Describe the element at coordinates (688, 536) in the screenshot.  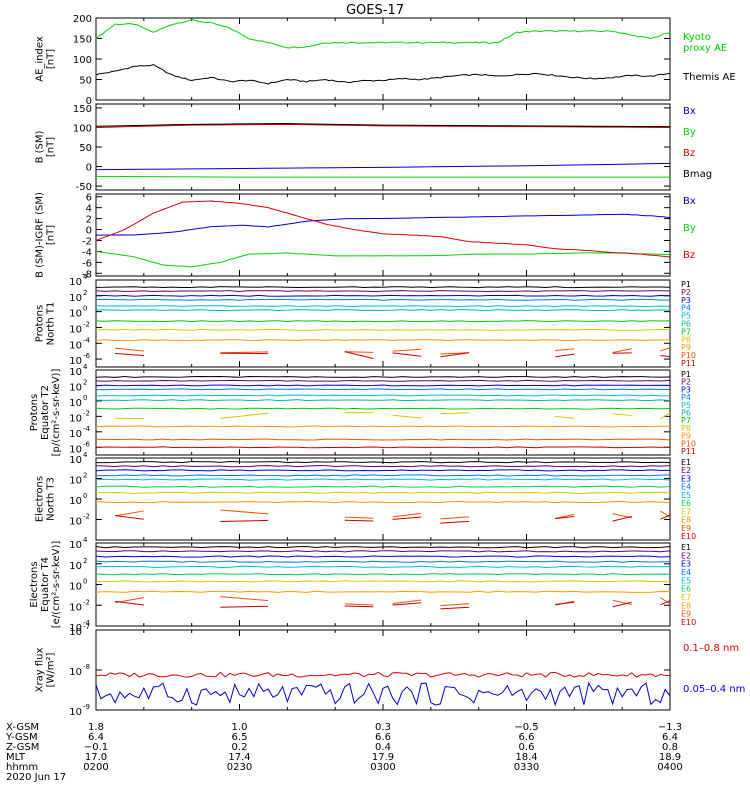
I see `channel-label: E10` at that location.